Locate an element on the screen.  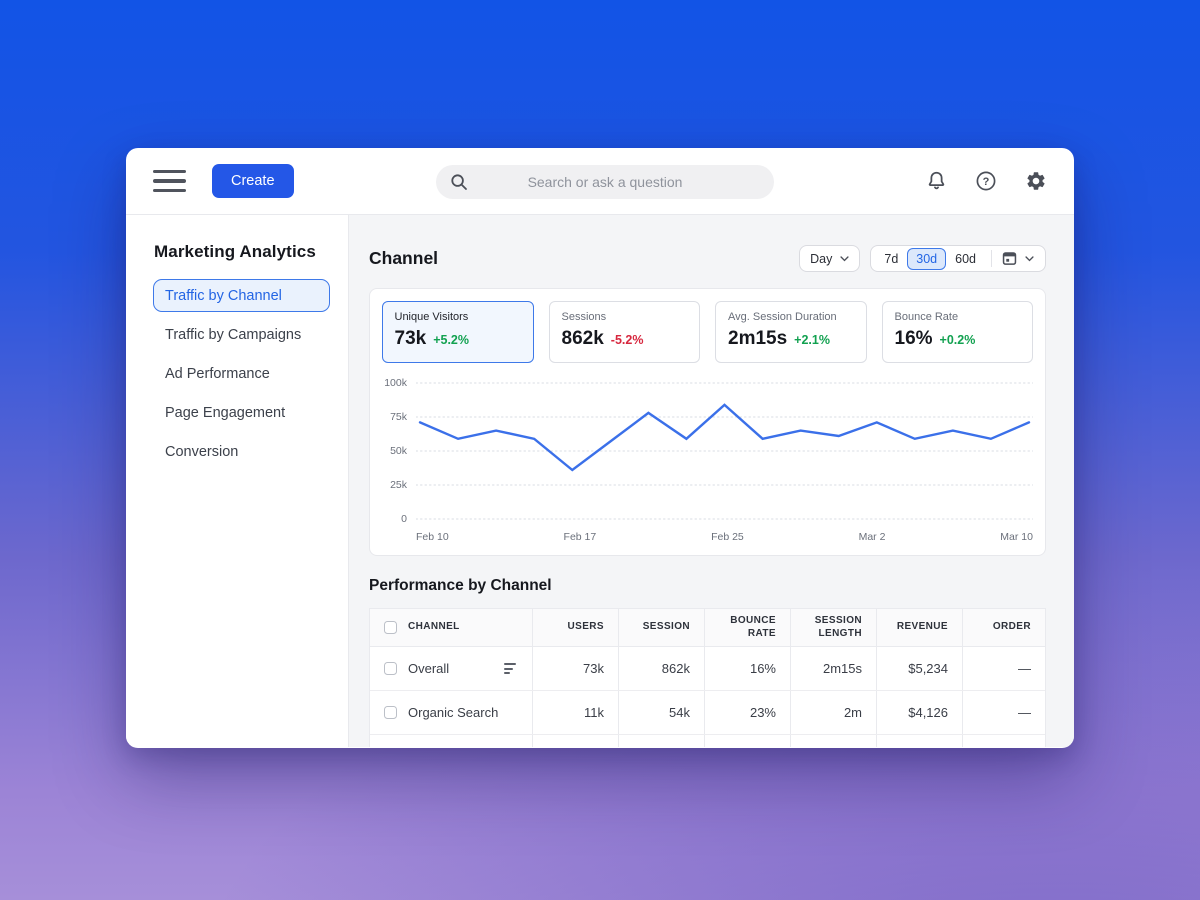
search-bar is located at coordinates (605, 182).